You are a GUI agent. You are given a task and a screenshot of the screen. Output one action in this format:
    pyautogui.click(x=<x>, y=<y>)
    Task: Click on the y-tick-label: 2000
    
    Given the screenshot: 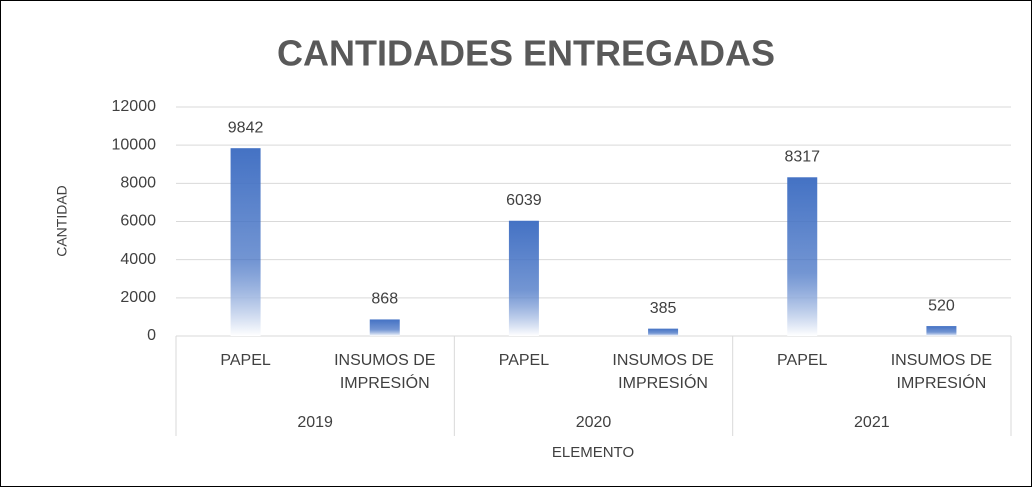 What is the action you would take?
    pyautogui.click(x=138, y=297)
    